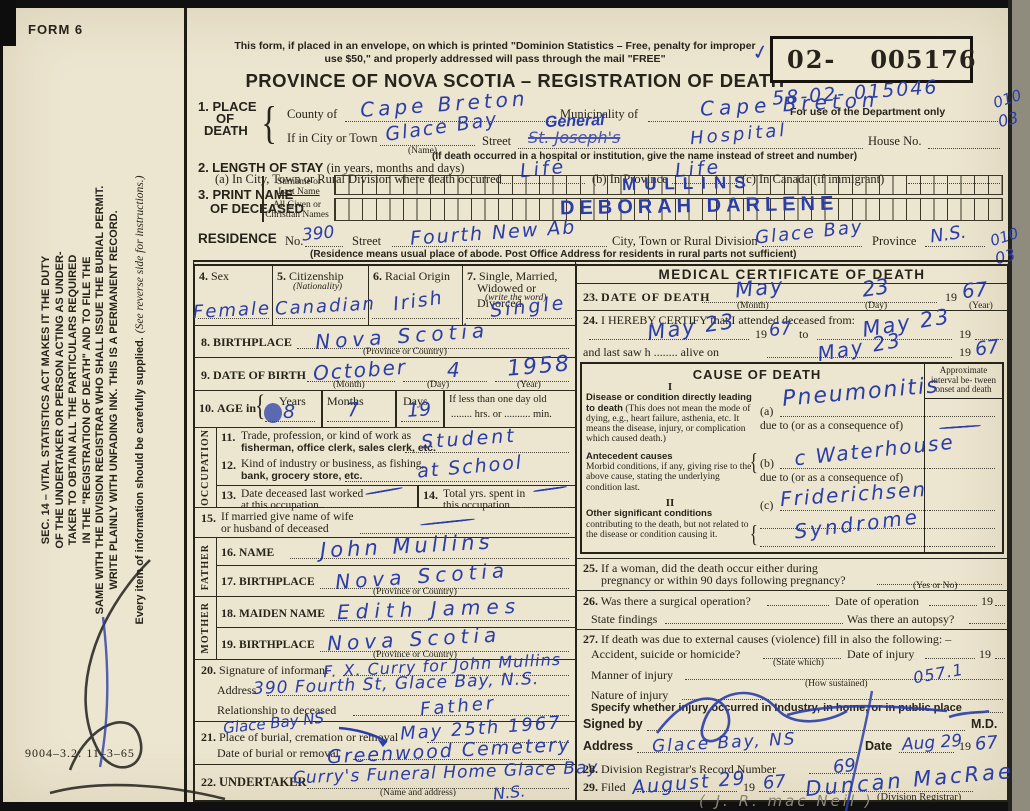 The width and height of the screenshot is (1030, 811). I want to click on county-label: County of, so click(312, 114).